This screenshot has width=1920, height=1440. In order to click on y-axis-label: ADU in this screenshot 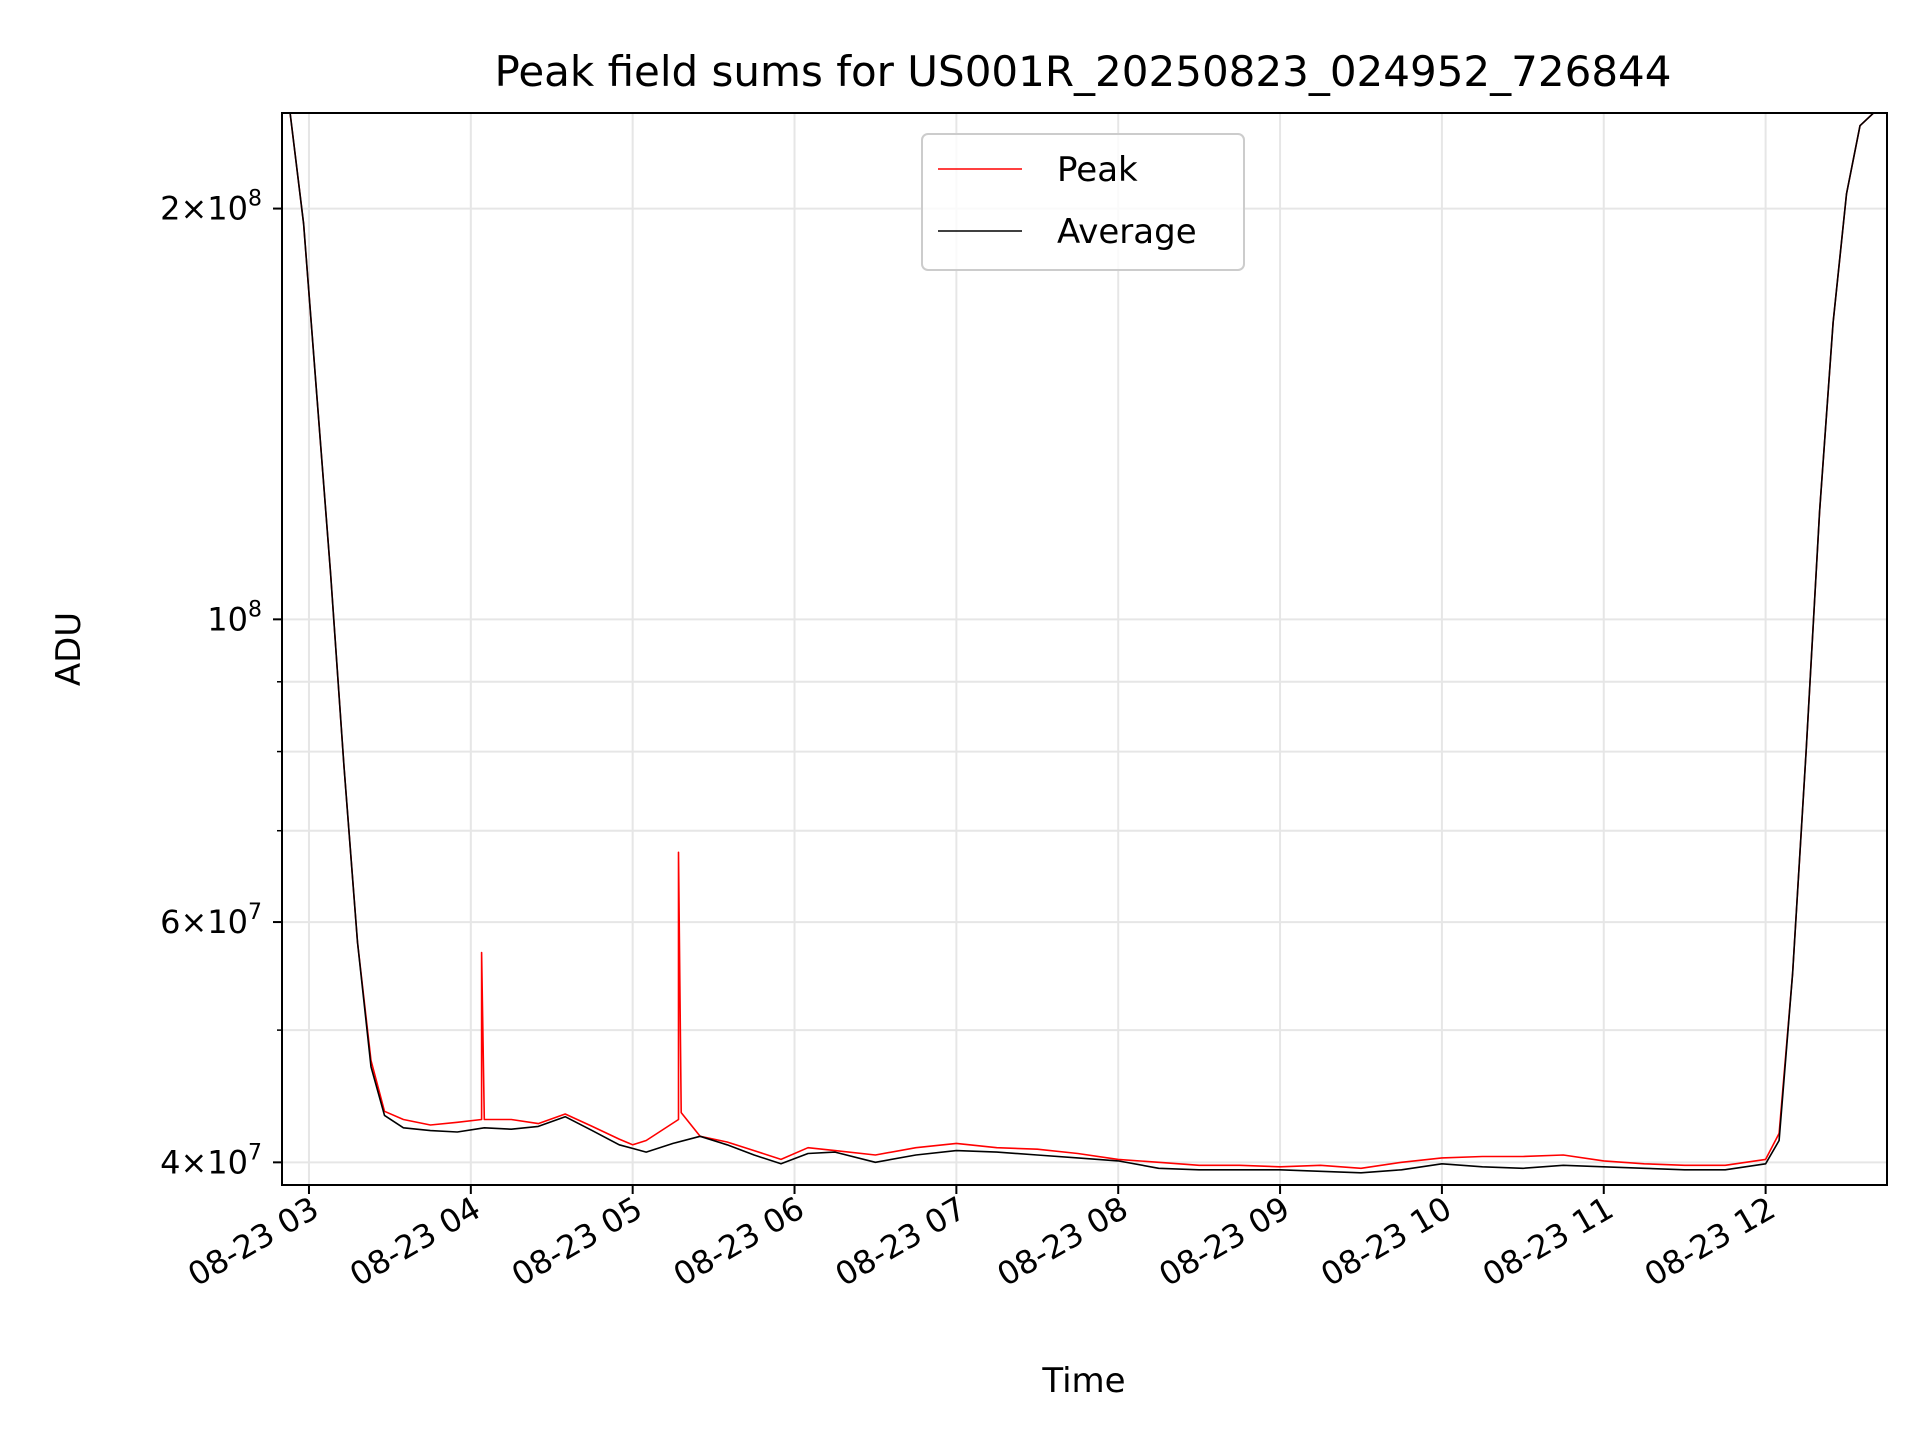, I will do `click(69, 649)`.